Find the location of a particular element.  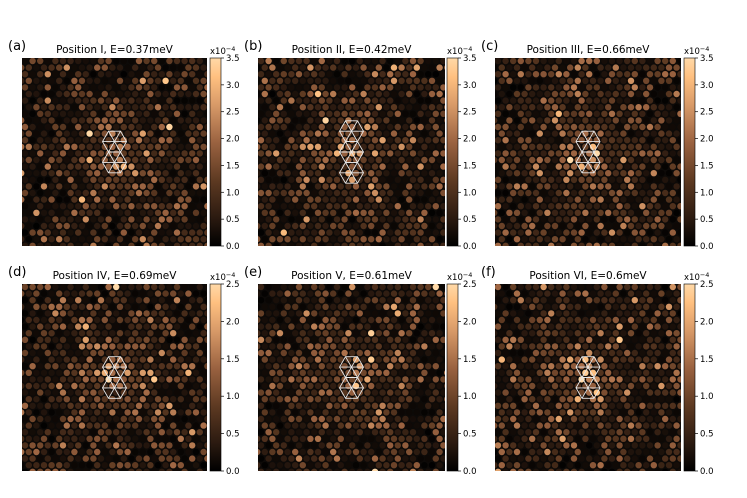

colorbar-multiplier: x10 is located at coordinates (455, 278).